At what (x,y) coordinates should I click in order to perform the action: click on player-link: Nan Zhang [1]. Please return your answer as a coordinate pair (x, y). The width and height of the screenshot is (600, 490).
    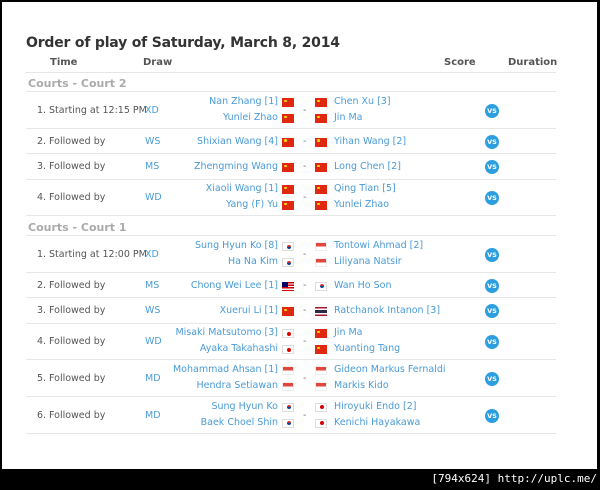
    Looking at the image, I should click on (243, 101).